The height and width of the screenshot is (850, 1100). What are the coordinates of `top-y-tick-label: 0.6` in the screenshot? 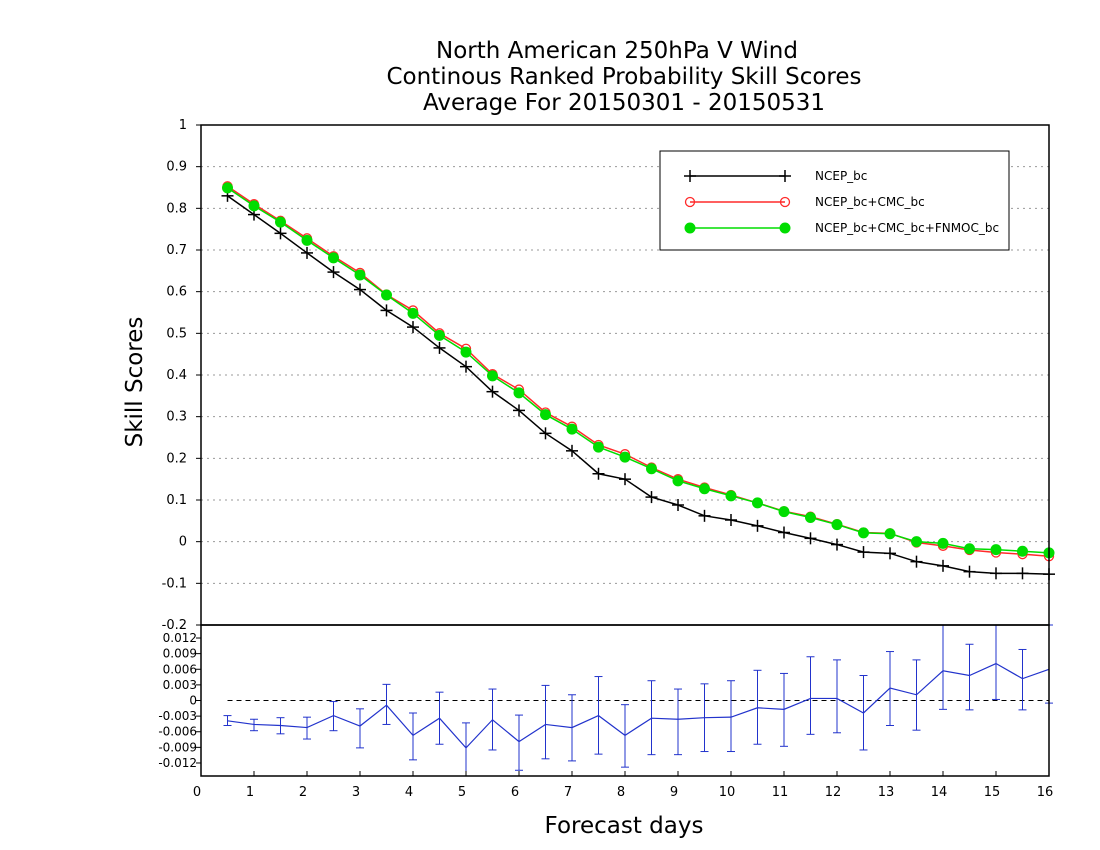 It's located at (176, 292).